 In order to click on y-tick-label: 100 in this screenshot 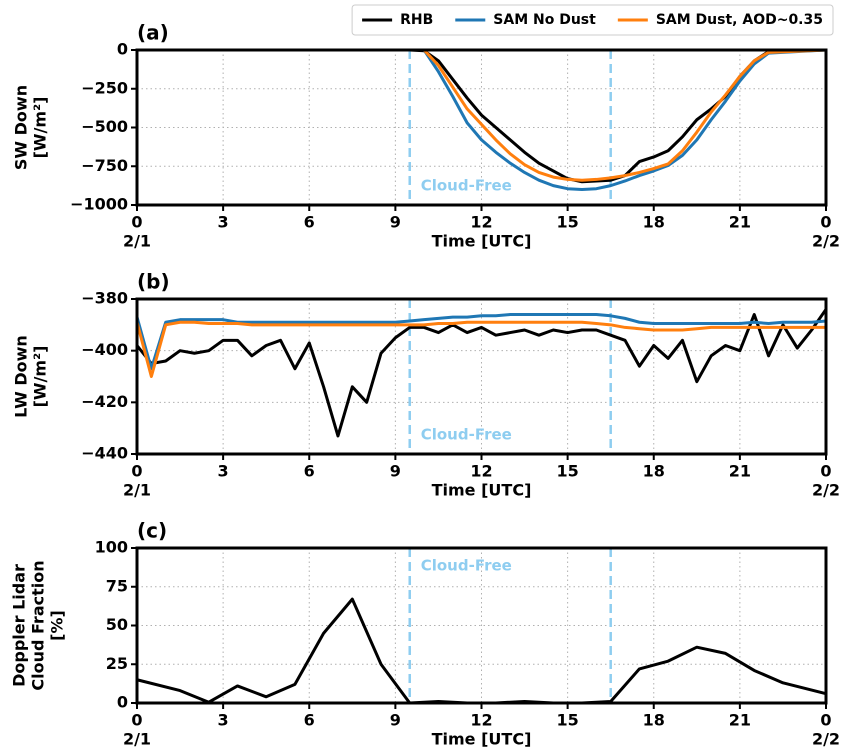, I will do `click(111, 547)`.